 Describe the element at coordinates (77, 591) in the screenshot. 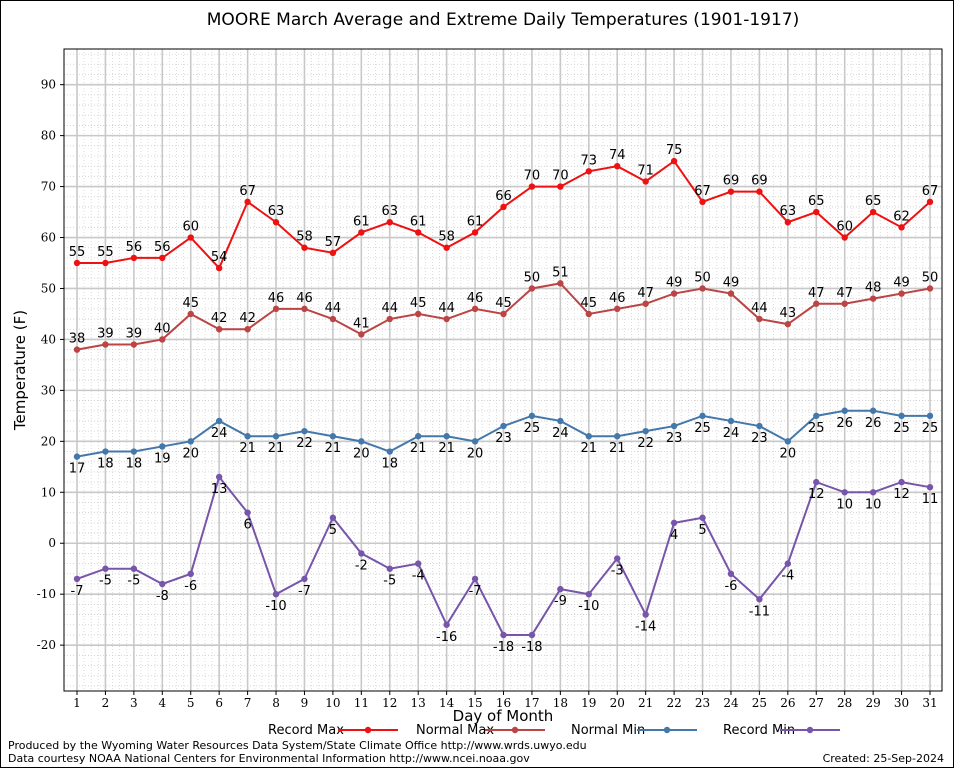

I see `data-label-record-min: -7` at that location.